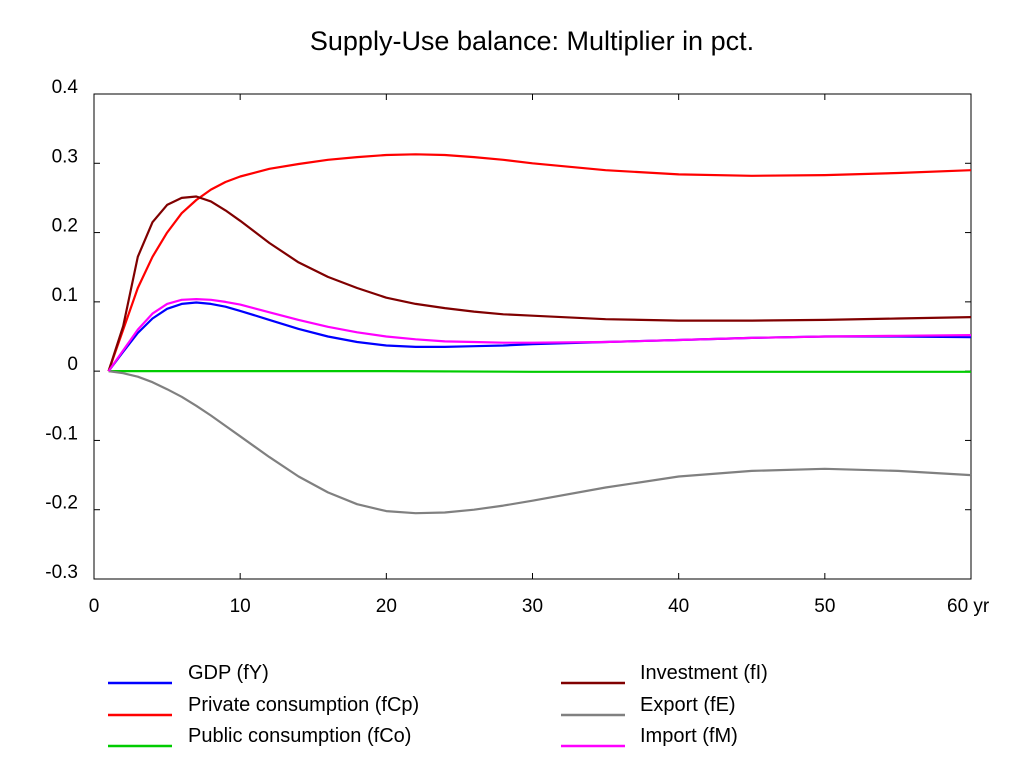 The width and height of the screenshot is (1024, 778). Describe the element at coordinates (240, 606) in the screenshot. I see `x-tick-label: 10` at that location.